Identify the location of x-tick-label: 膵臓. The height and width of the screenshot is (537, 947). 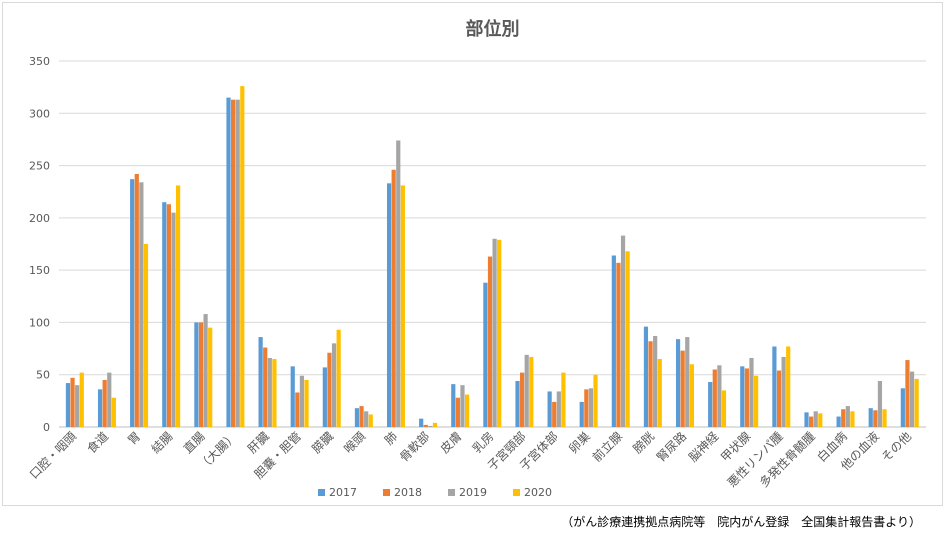
(322, 442).